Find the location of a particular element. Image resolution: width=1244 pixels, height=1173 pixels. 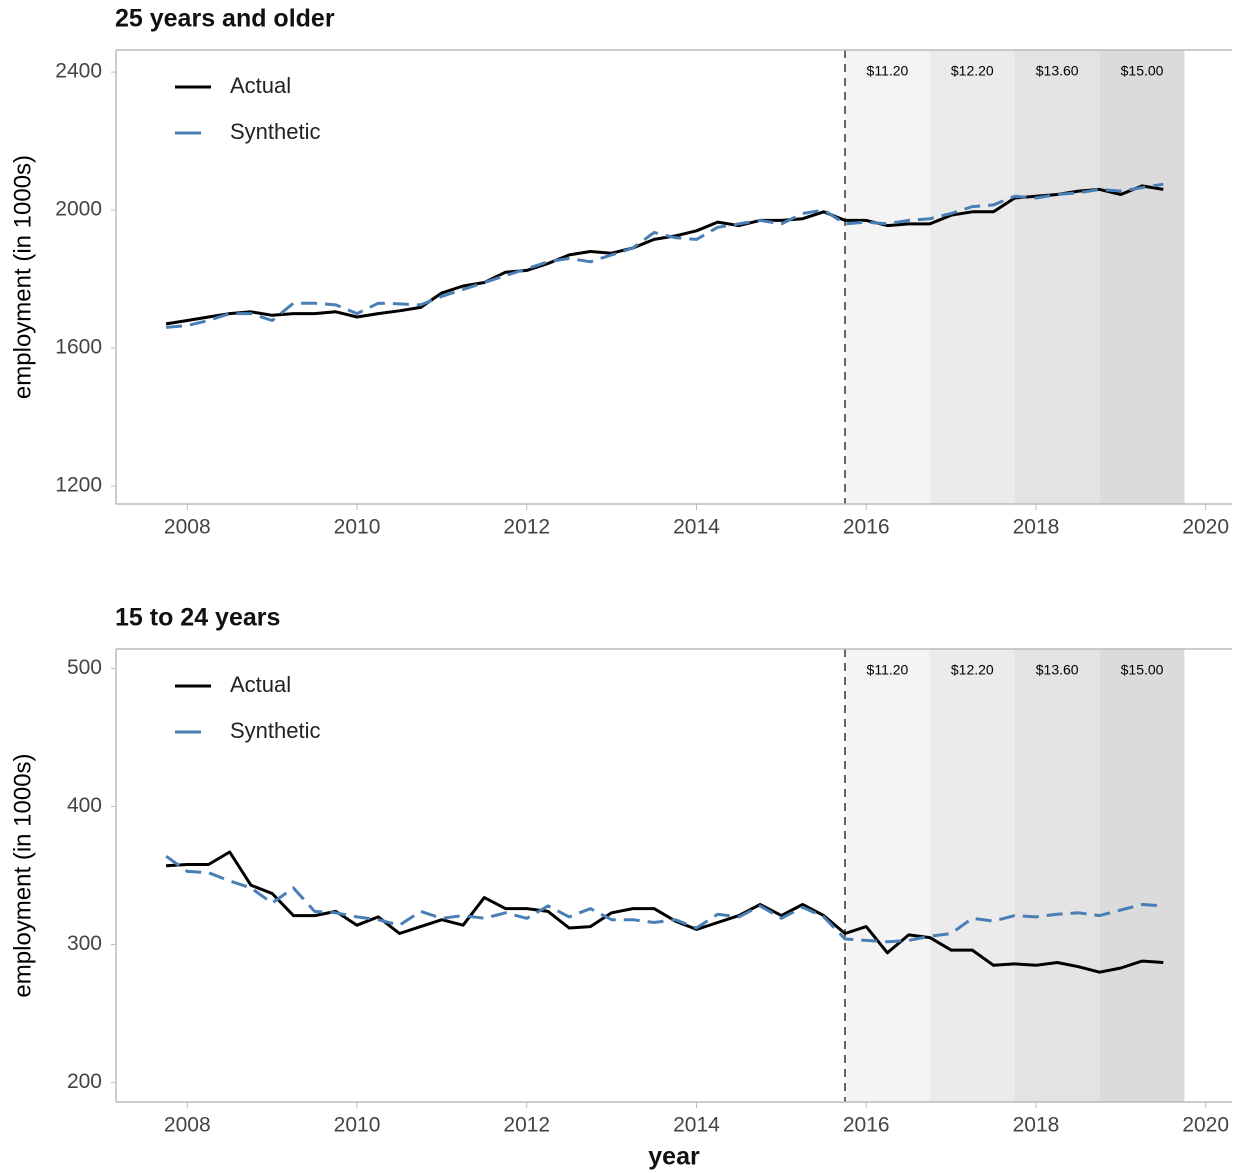

y-tick-label: 2400 is located at coordinates (78, 71).